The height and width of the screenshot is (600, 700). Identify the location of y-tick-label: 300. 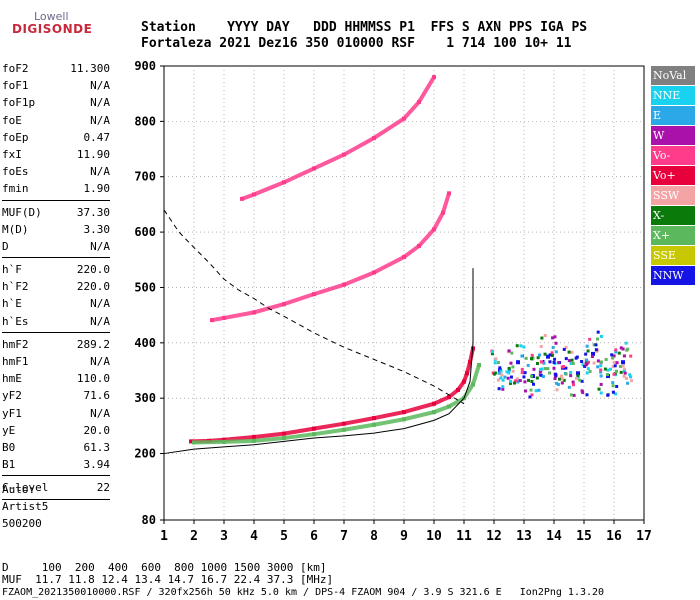
(145, 398).